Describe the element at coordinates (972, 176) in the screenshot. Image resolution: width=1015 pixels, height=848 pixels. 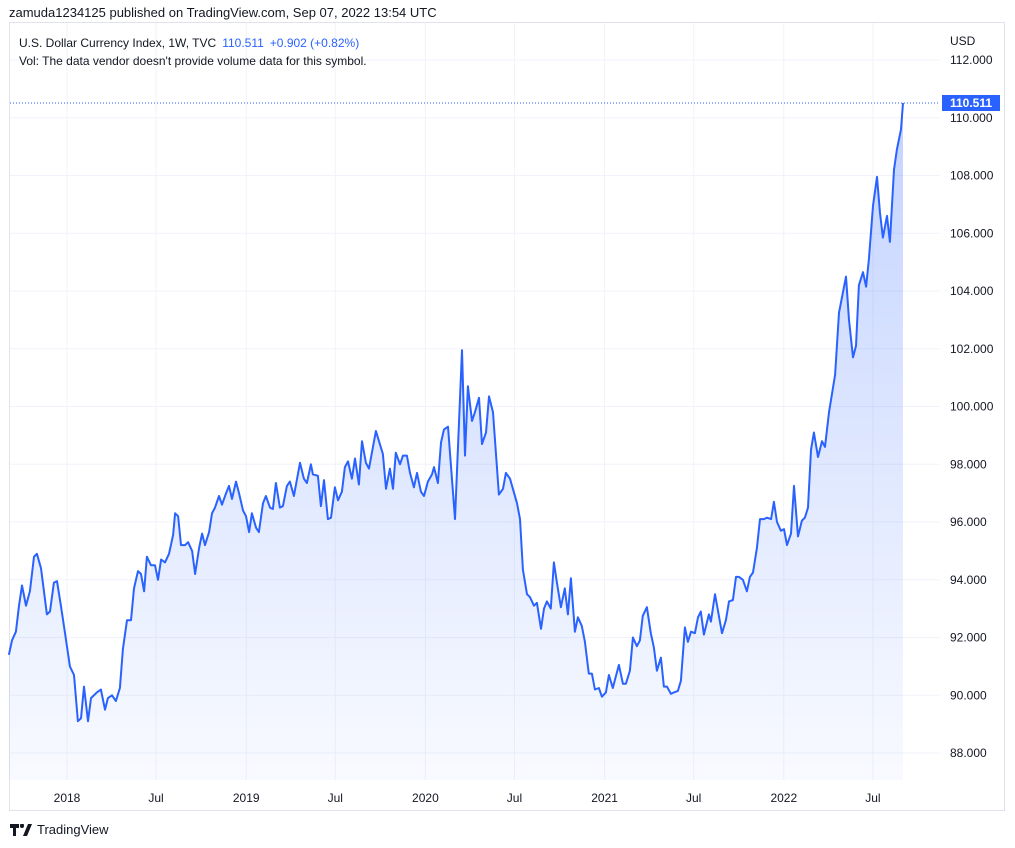
I see `y-tick-label: 108.000` at that location.